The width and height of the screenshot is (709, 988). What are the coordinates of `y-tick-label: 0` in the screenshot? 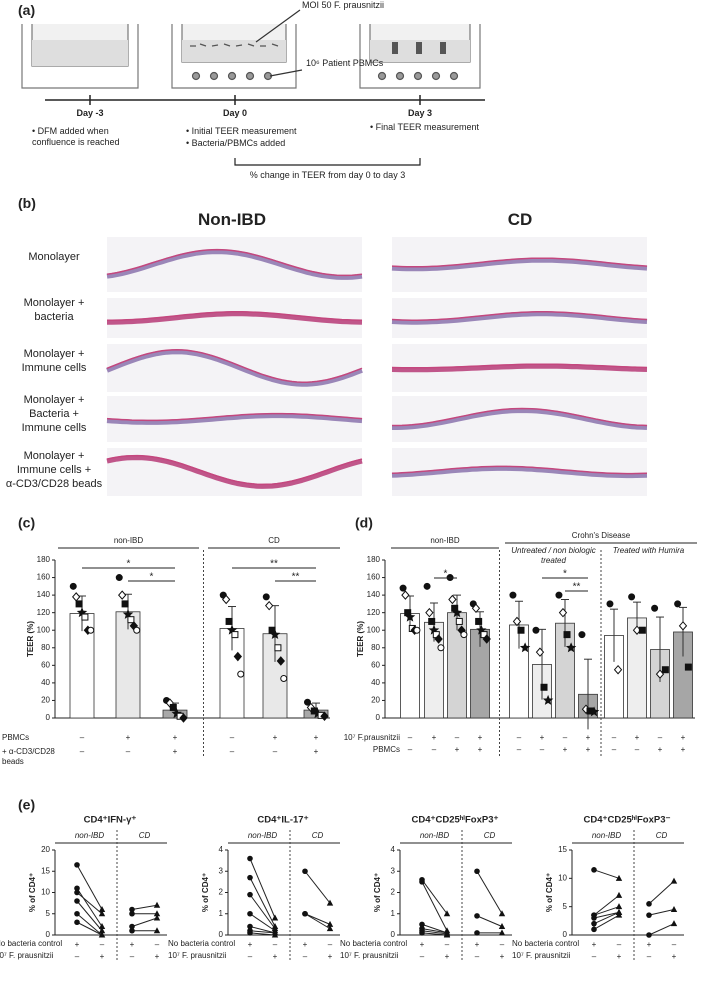 It's located at (48, 717).